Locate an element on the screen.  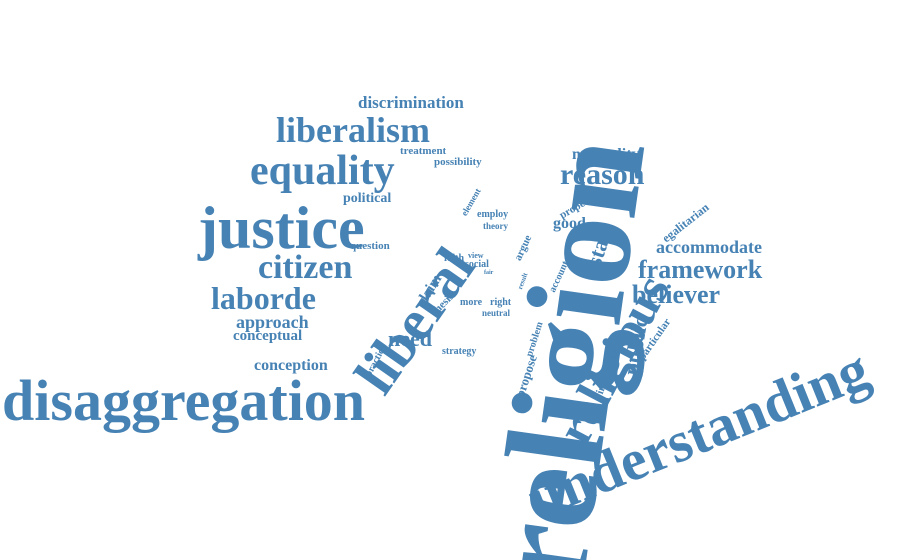
word-neutral: neutral is located at coordinates (496, 313).